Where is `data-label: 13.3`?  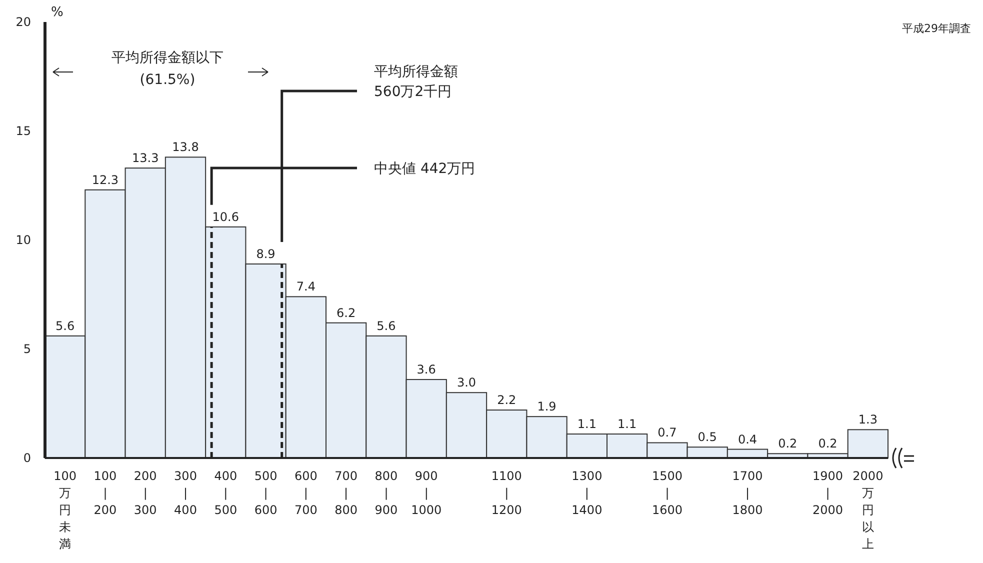 data-label: 13.3 is located at coordinates (145, 158).